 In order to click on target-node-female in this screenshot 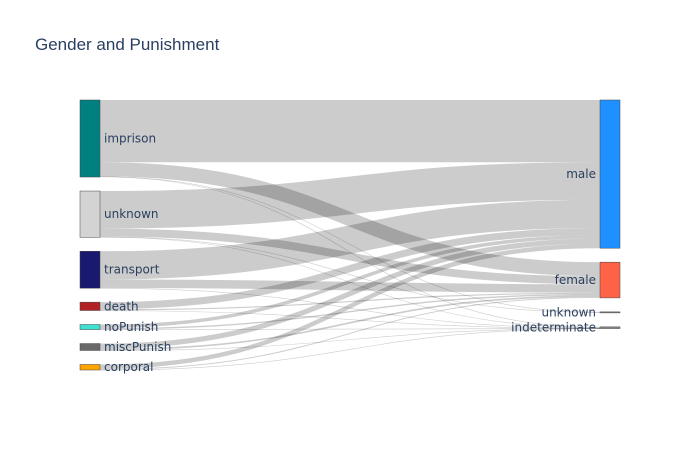, I will do `click(610, 280)`.